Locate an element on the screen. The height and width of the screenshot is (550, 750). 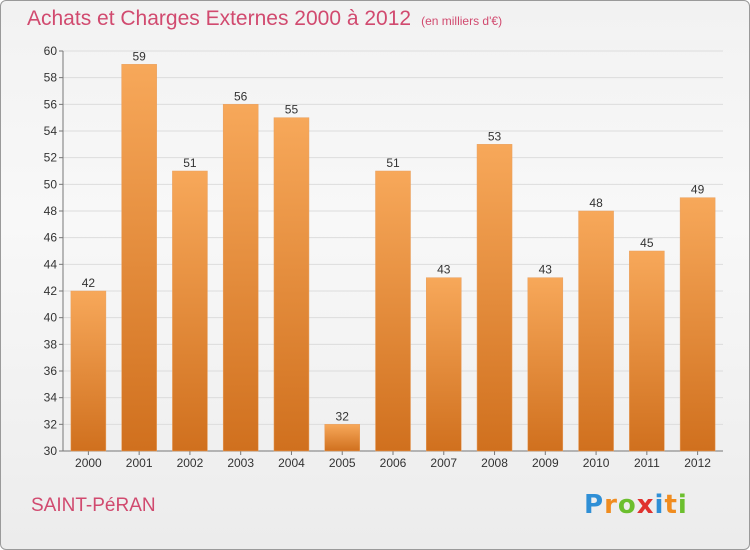
chart-title-text: Achats et Charges Externes 2000 à 2012 is located at coordinates (219, 18).